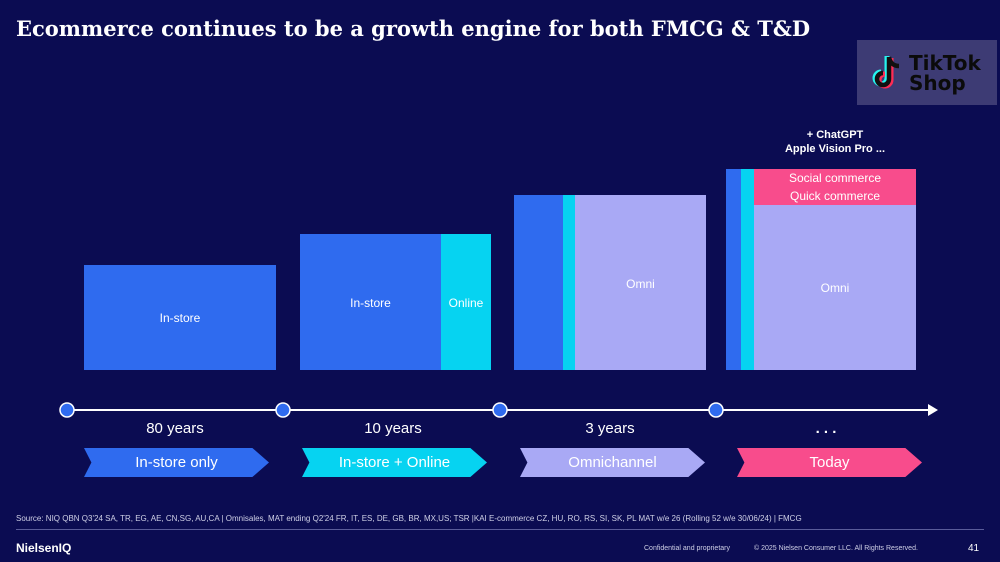 This screenshot has width=1000, height=562. I want to click on page-number: 41, so click(974, 548).